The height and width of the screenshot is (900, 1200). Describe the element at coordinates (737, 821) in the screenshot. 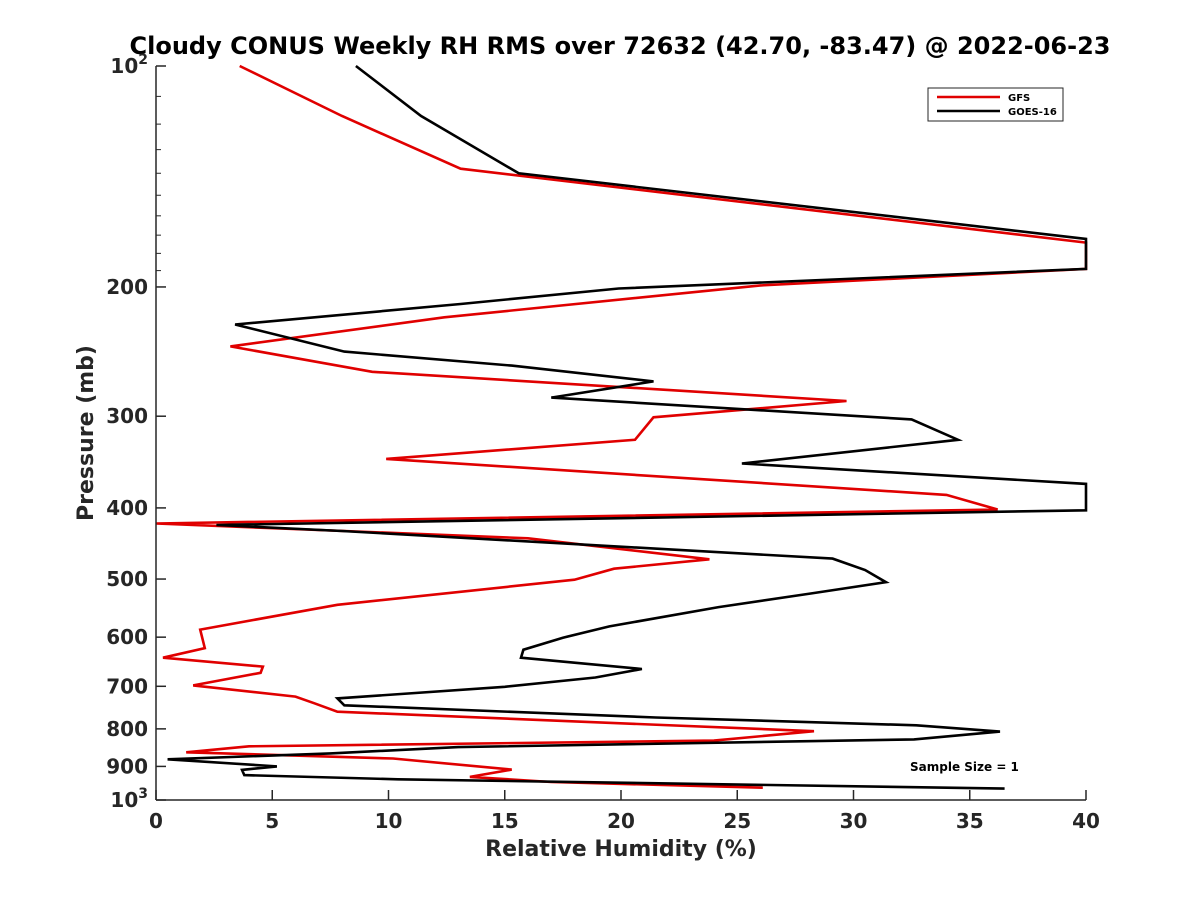

I see `x-tick-label-5: 25` at that location.